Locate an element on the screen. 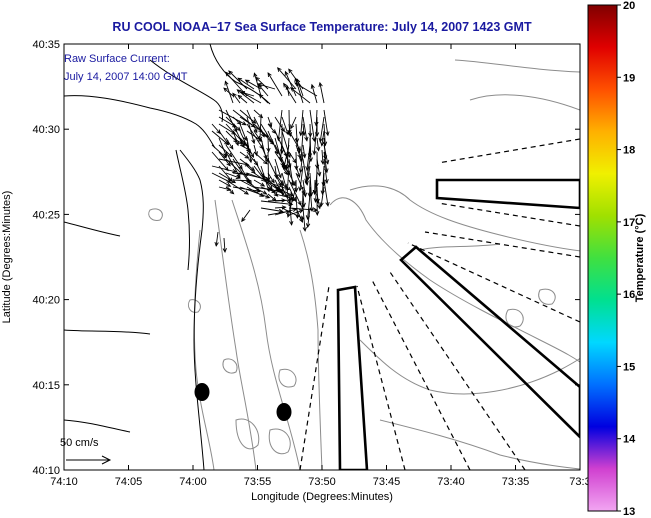 This screenshot has height=518, width=651. colorbar-tick-label: 16 is located at coordinates (629, 295).